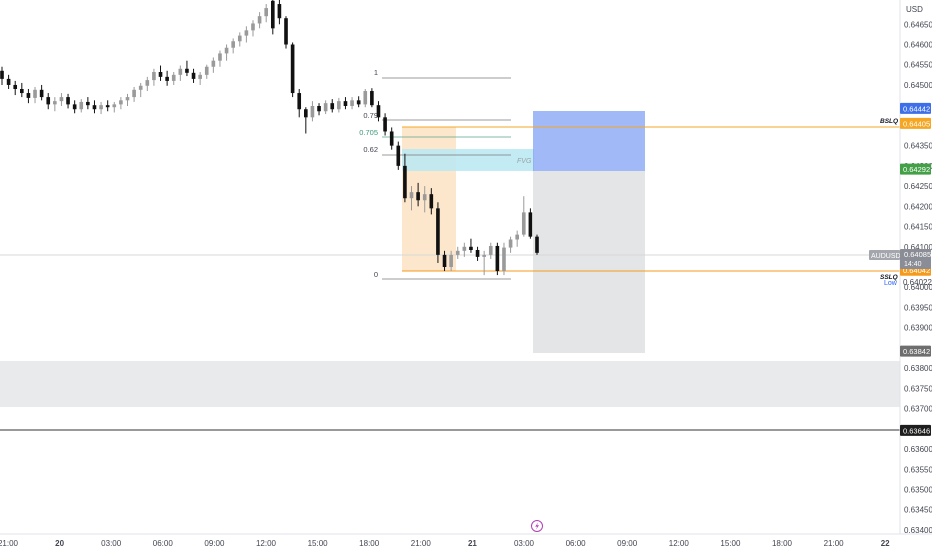  Describe the element at coordinates (918, 530) in the screenshot. I see `price-tick-label: 0.63400` at that location.